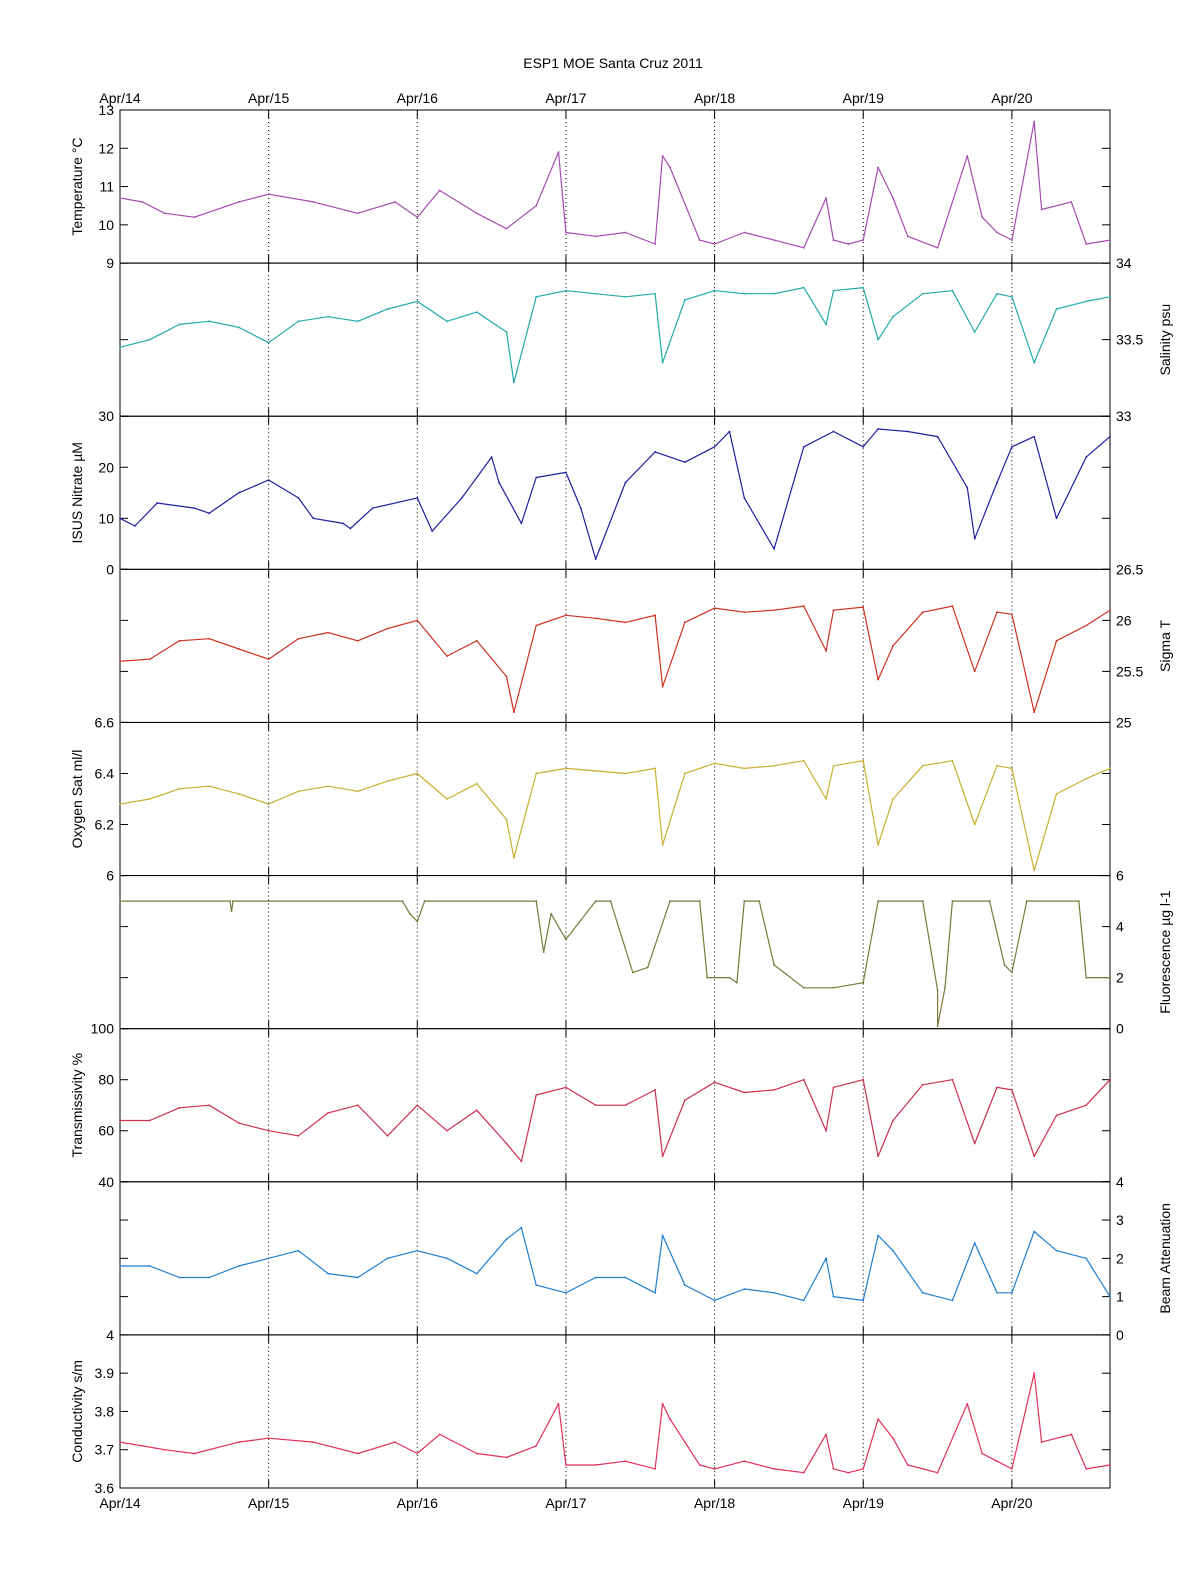 This screenshot has height=1576, width=1200. I want to click on y-tick-label: 12, so click(106, 148).